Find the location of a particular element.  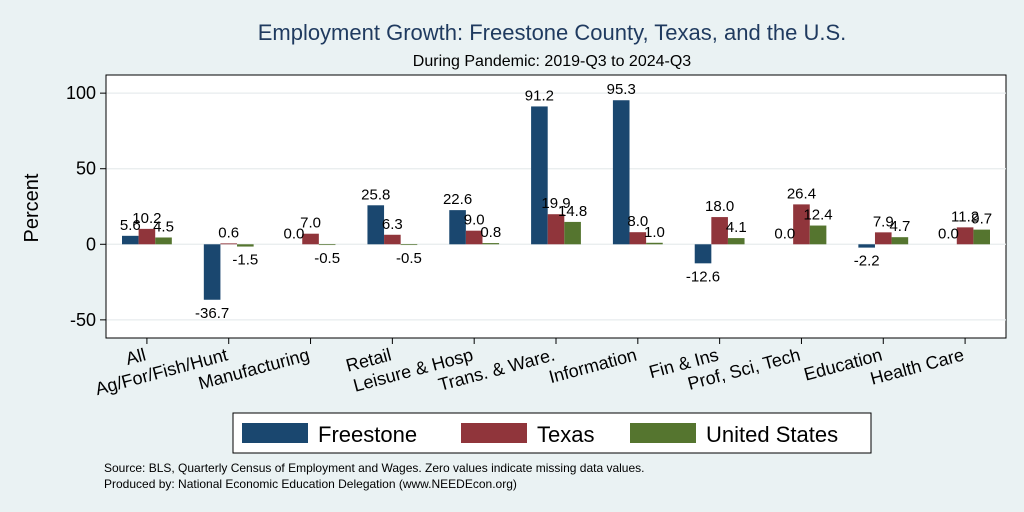

data-label-freestone-leisure-hosp: 22.6 is located at coordinates (457, 199).